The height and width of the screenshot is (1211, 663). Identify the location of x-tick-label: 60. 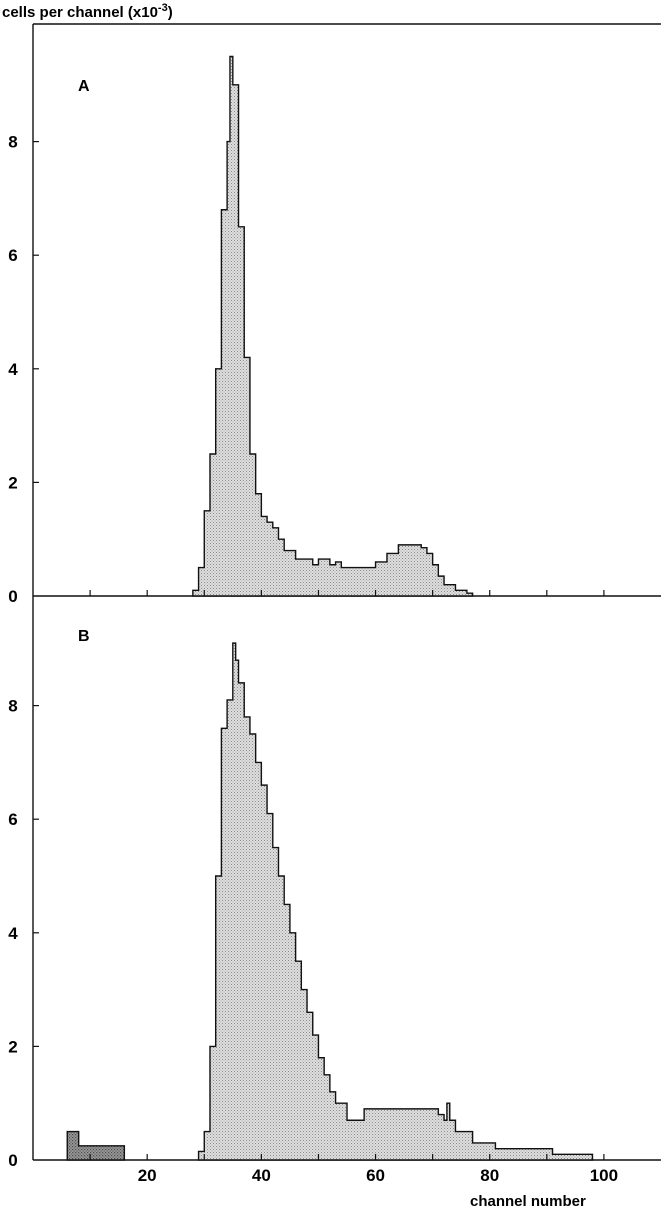
(375, 1175).